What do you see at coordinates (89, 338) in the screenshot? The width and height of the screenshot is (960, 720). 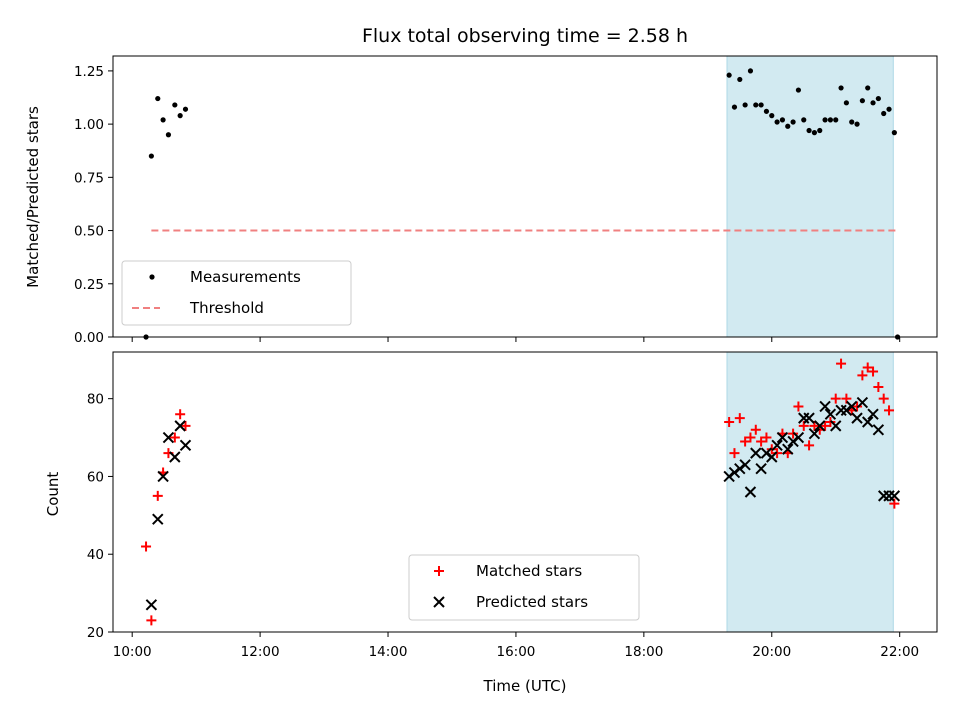 I see `y-tick-label: 0.00` at bounding box center [89, 338].